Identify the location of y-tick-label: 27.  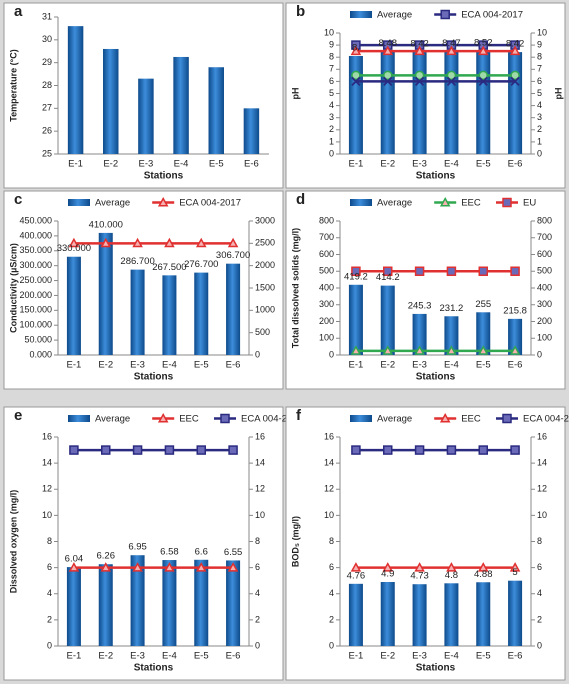
(47, 108).